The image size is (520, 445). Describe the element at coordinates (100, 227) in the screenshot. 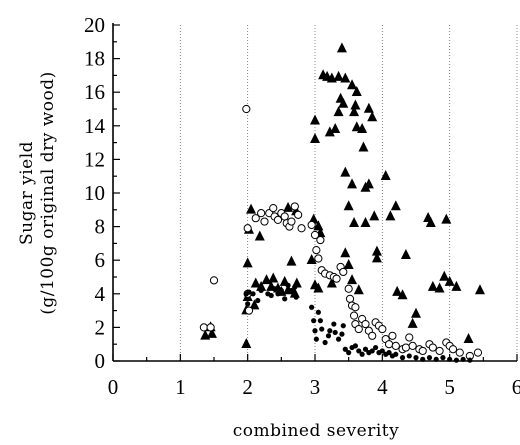

I see `y-tick-label-8: 8` at that location.